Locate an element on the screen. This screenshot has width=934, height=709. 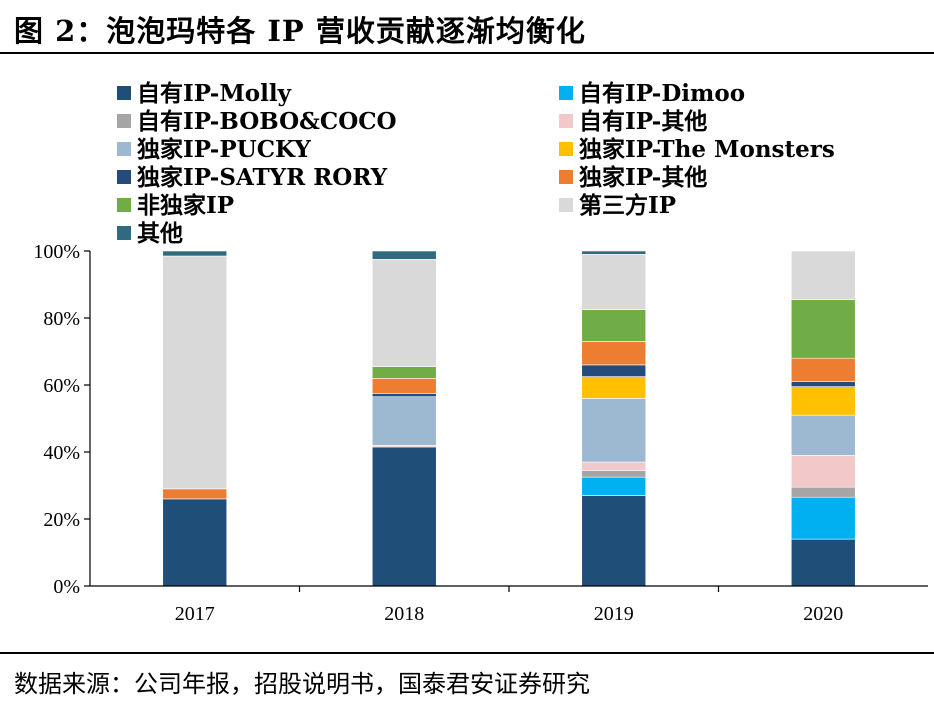
legend-label: 自有IP-Molly is located at coordinates (214, 93).